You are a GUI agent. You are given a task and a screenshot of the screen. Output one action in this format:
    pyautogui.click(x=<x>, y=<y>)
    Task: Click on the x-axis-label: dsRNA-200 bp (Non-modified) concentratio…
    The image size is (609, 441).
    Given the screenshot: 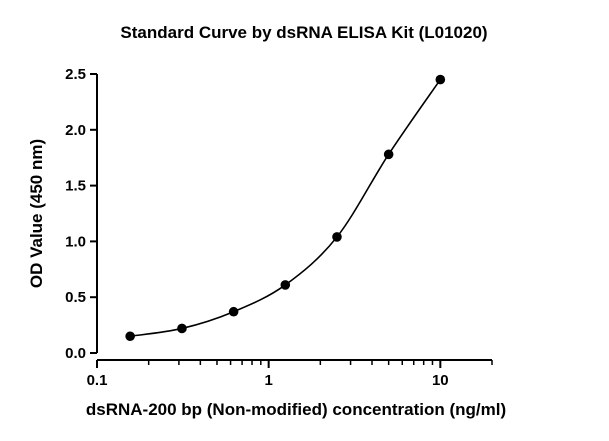 What is the action you would take?
    pyautogui.click(x=296, y=409)
    